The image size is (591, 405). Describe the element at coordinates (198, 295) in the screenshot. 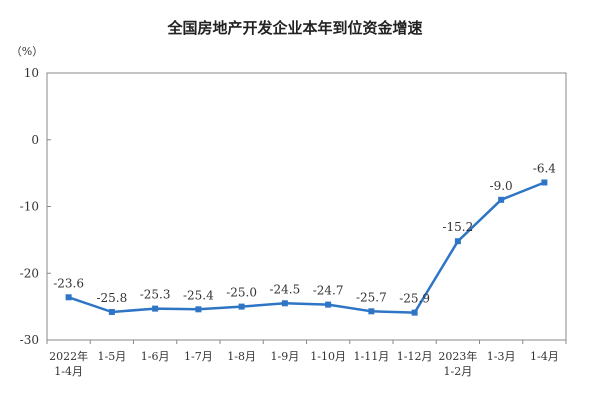

I see `data-label: -25.4` at that location.